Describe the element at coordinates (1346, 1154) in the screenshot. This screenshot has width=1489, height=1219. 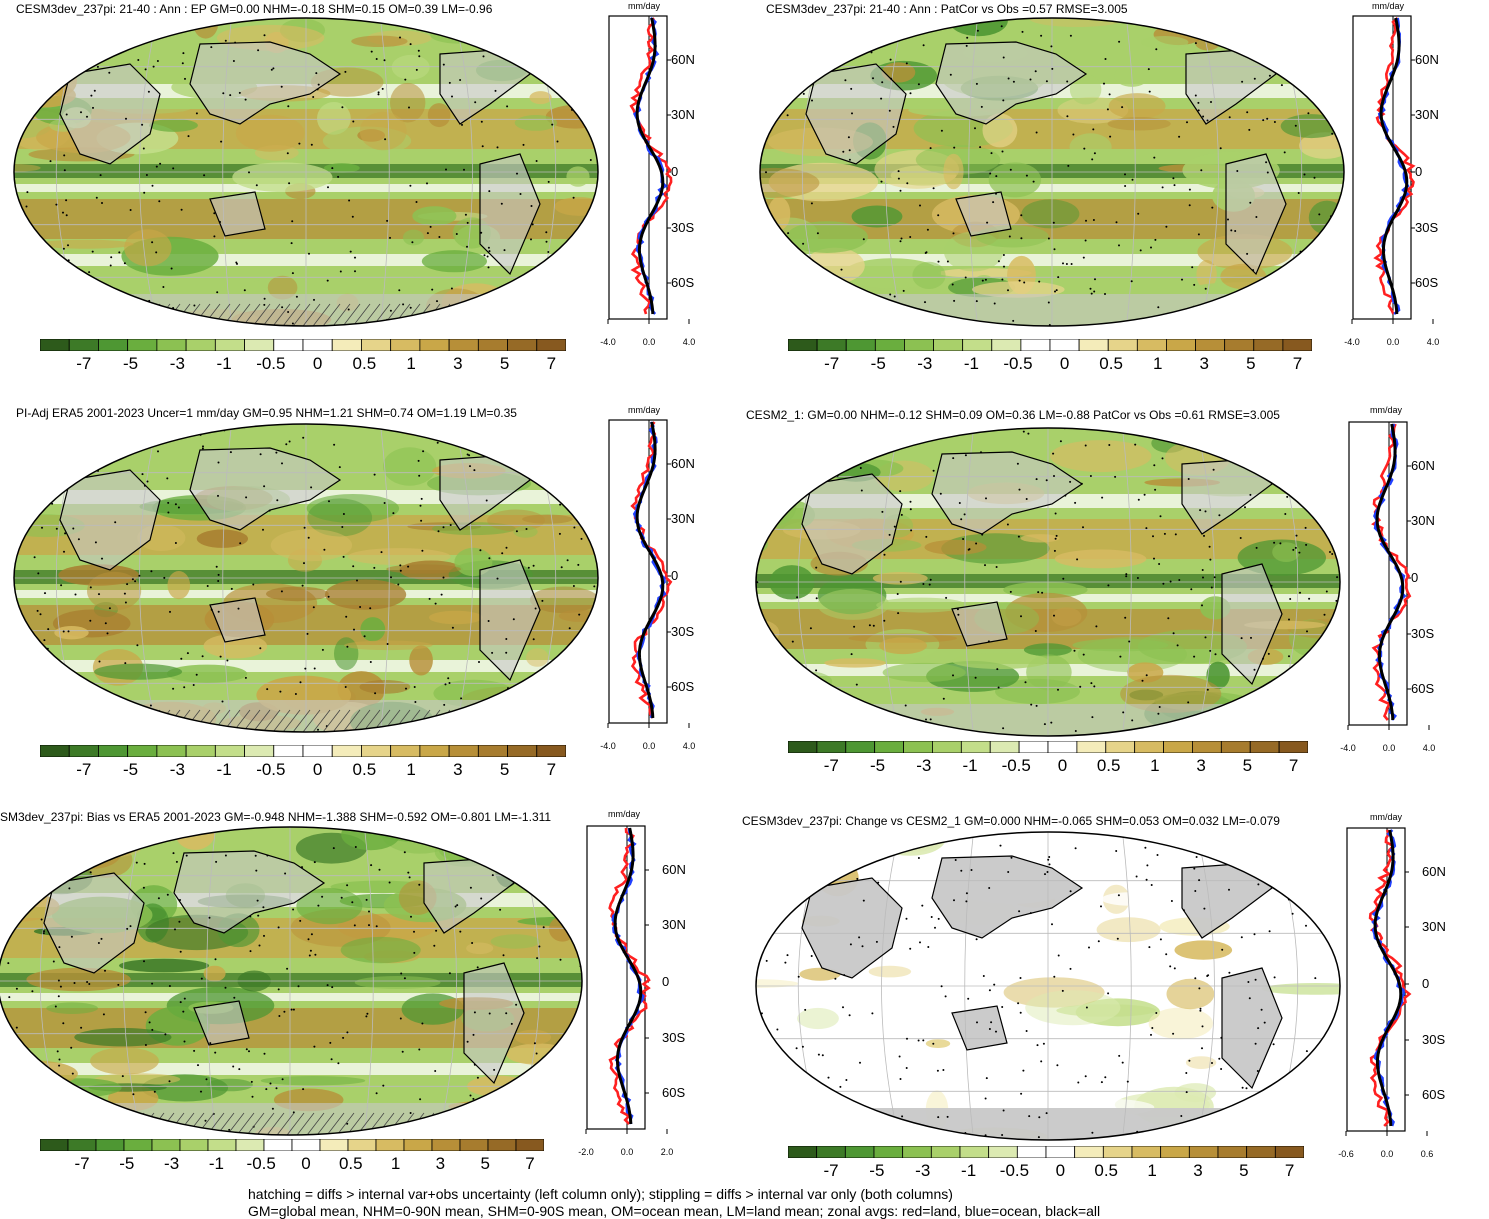
I see `x-tick-label: -0.6` at that location.